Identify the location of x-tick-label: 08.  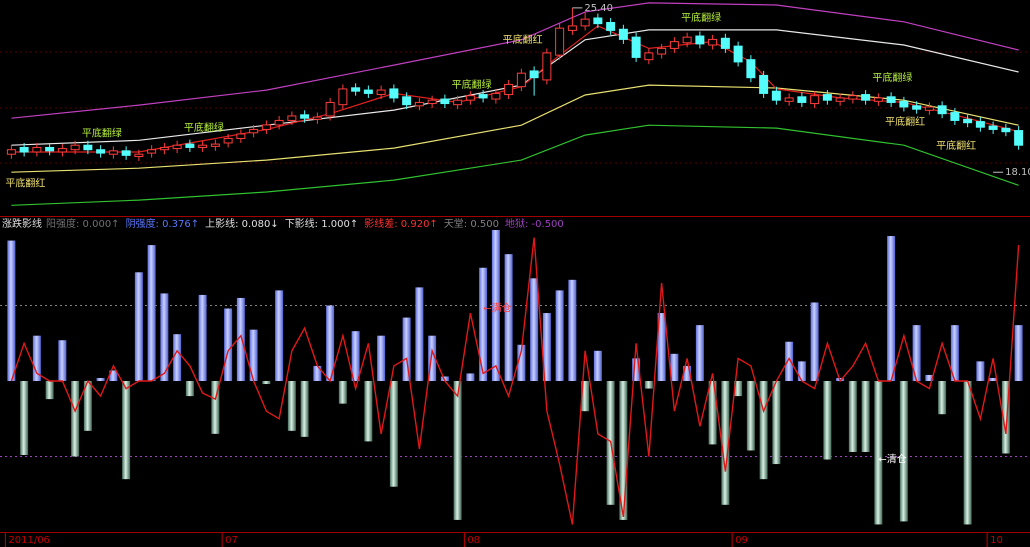
(473, 540).